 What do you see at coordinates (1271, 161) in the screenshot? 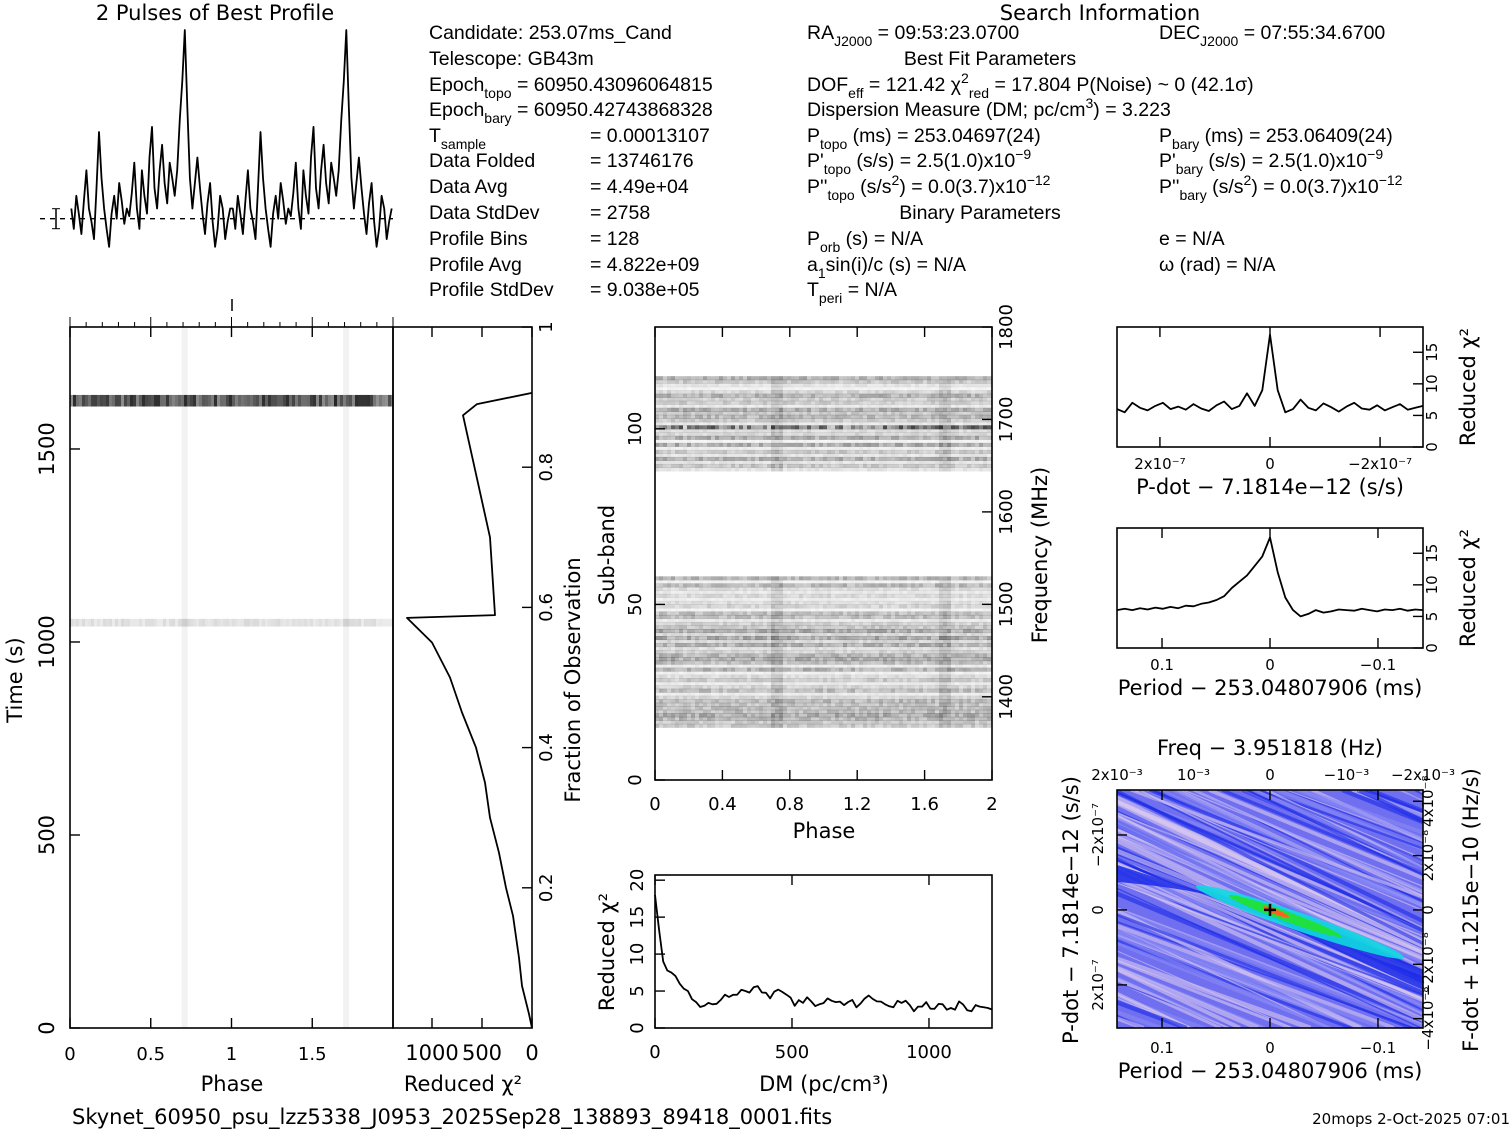
I see `info-line: P'bary (s/s) = 2.5(1.0)x10−9` at bounding box center [1271, 161].